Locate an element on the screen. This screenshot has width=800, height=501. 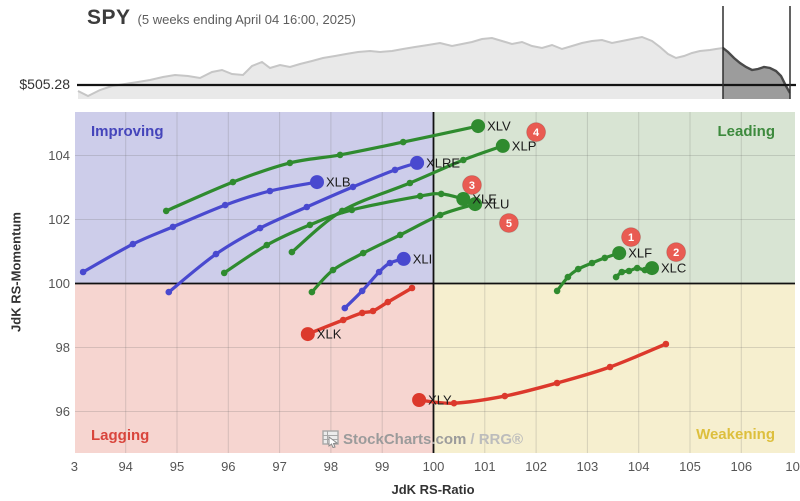
y-tick-label: 104 is located at coordinates (59, 155).